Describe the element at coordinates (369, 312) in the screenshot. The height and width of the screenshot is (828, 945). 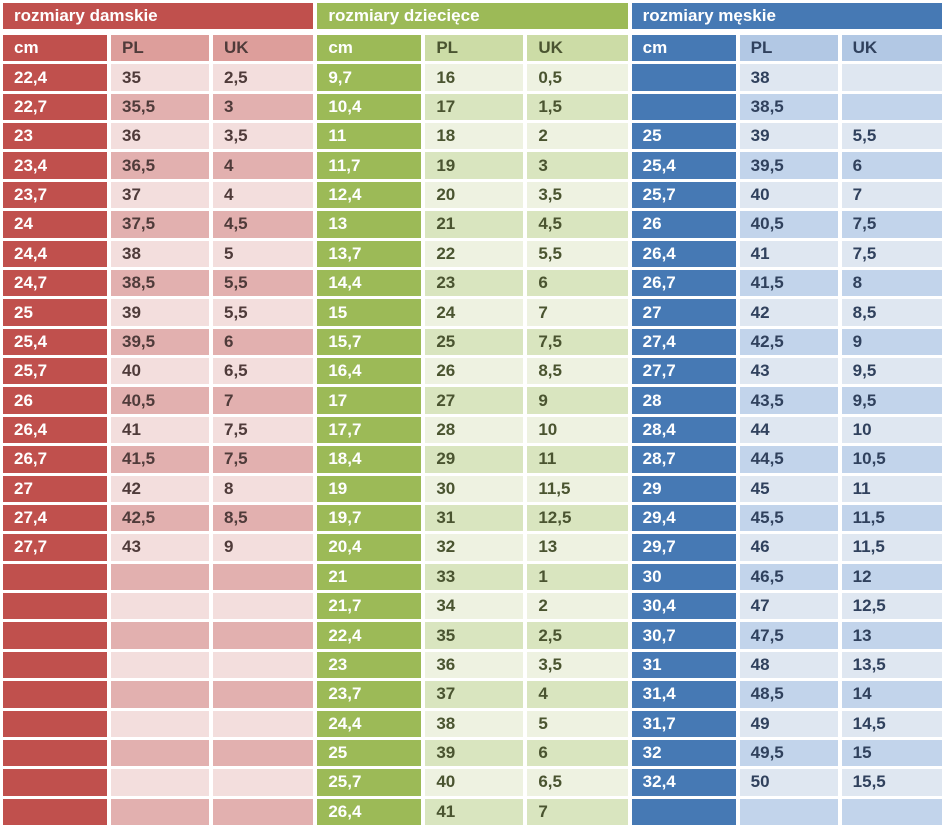
I see `cell-cm: 15` at that location.